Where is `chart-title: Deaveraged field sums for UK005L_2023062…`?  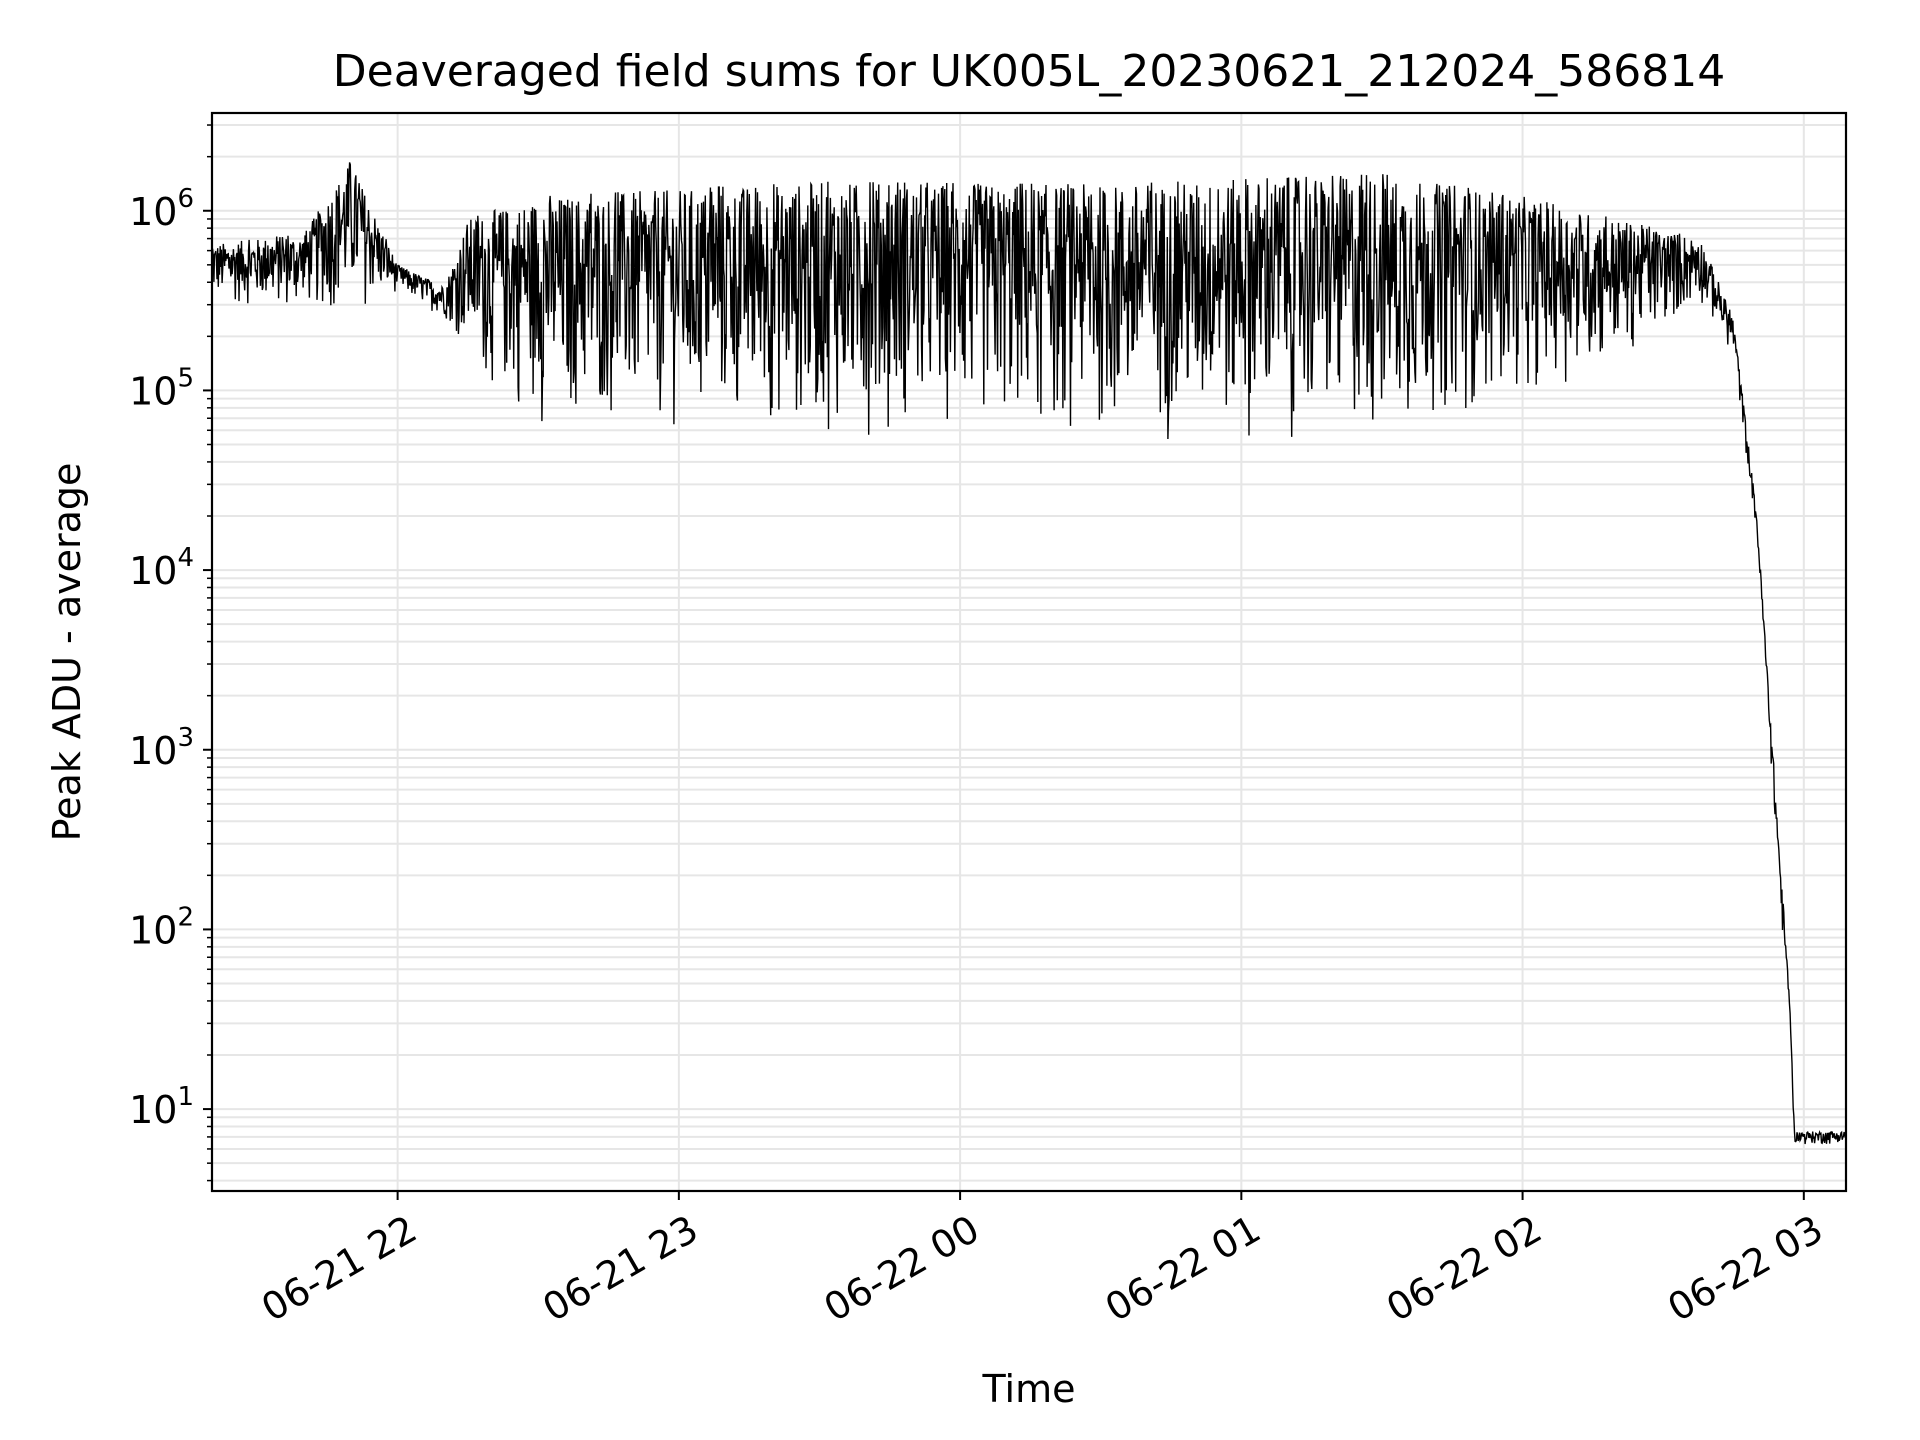
chart-title: Deaveraged field sums for UK005L_2023062… is located at coordinates (1029, 71).